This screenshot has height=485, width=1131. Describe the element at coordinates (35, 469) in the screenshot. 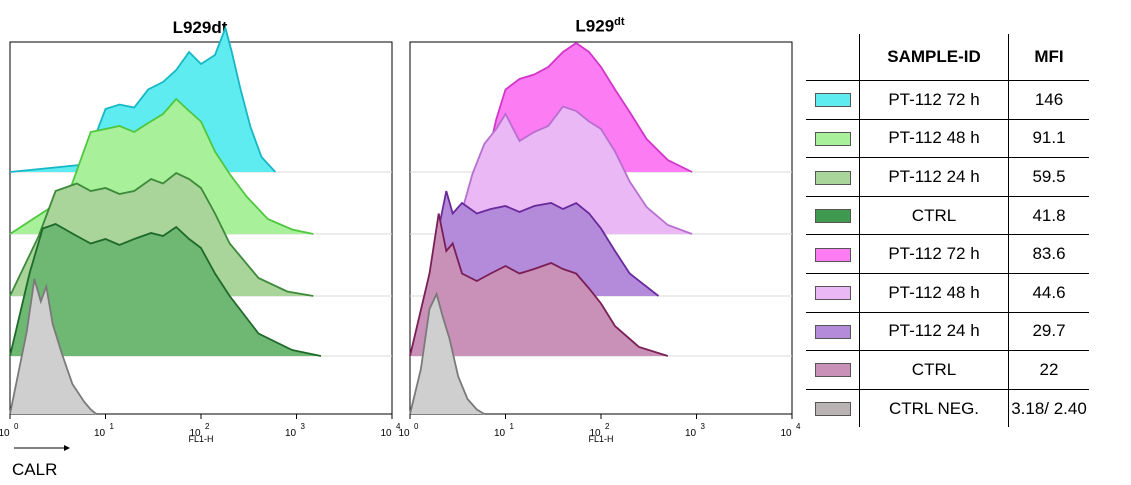

I see `marker-label-calr: CALR` at that location.